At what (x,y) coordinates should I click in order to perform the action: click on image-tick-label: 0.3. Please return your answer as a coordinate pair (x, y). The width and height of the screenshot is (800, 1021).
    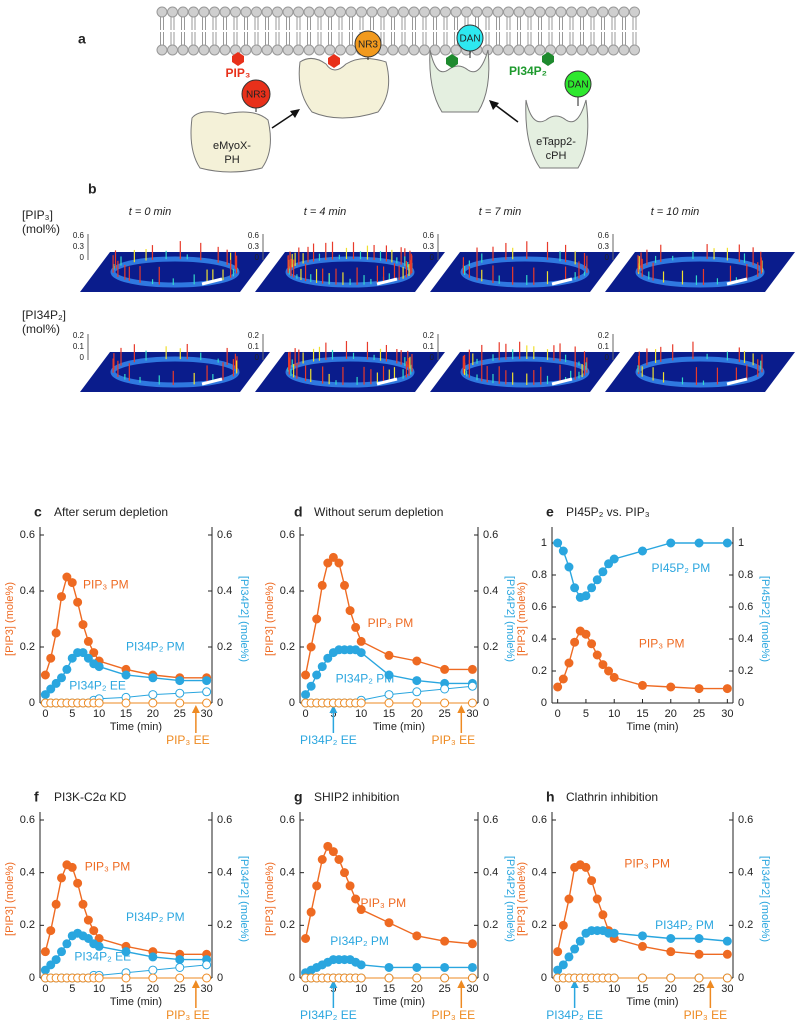
    Looking at the image, I should click on (429, 246).